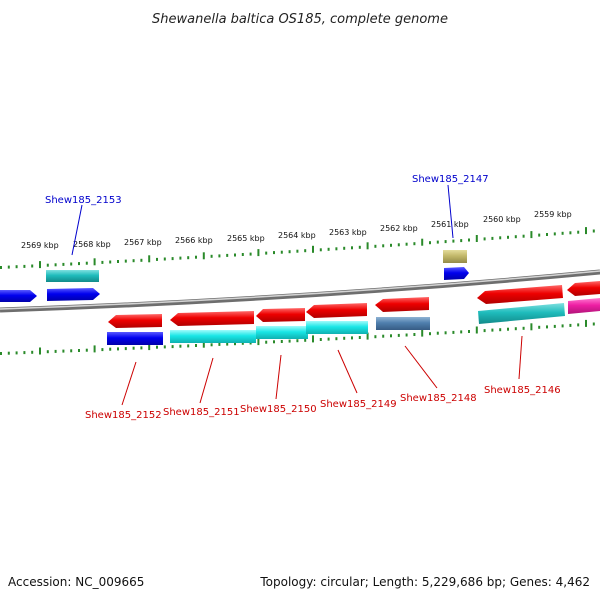 The image size is (600, 600). Describe the element at coordinates (201, 412) in the screenshot. I see `gene-label: Shew185_2151` at that location.